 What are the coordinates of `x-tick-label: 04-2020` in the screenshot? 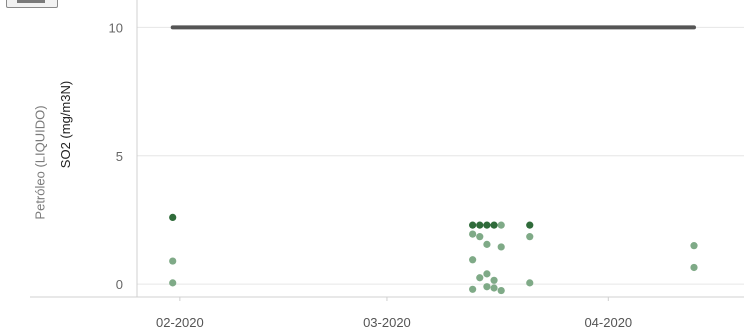 It's located at (608, 322).